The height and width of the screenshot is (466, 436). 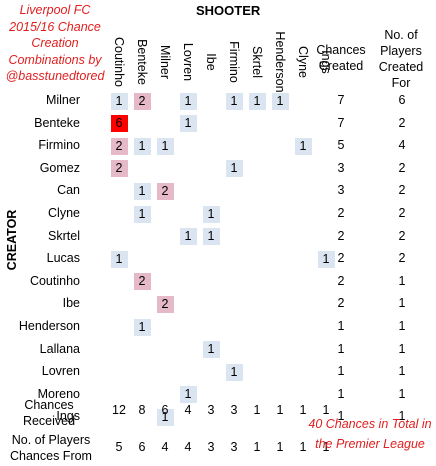 What do you see at coordinates (119, 62) in the screenshot?
I see `shooter-label: Coutinho` at bounding box center [119, 62].